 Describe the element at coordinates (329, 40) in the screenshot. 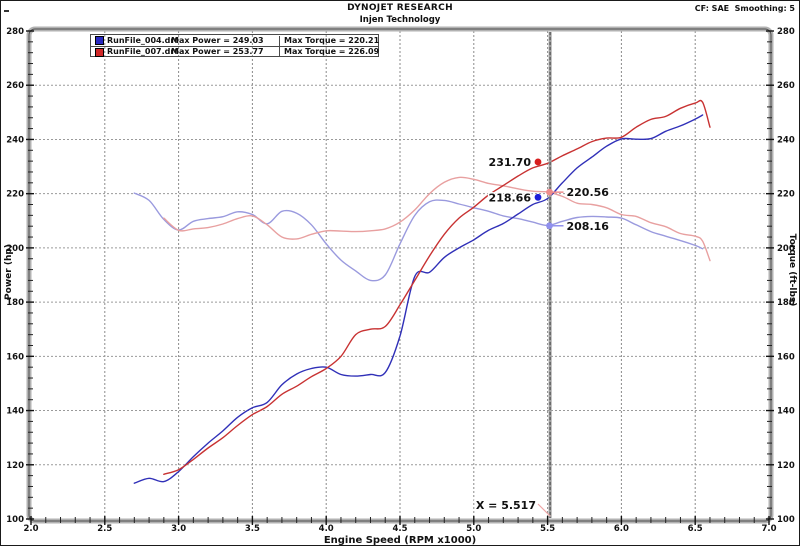

I see `legend-max-torque: Max Torque = 220.21` at that location.